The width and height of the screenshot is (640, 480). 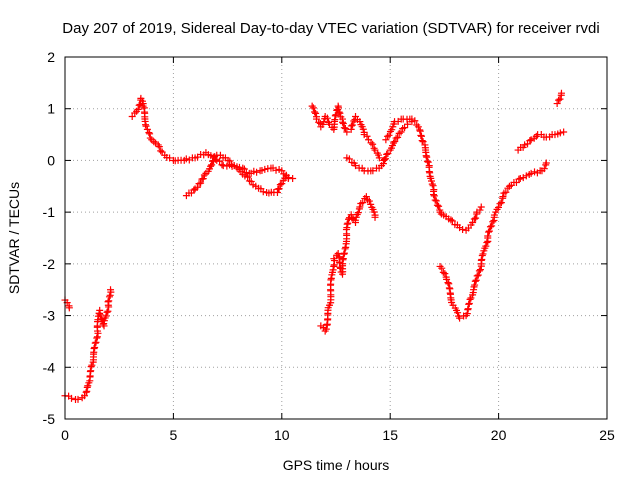 What do you see at coordinates (282, 435) in the screenshot?
I see `x-tick-label: 10` at bounding box center [282, 435].